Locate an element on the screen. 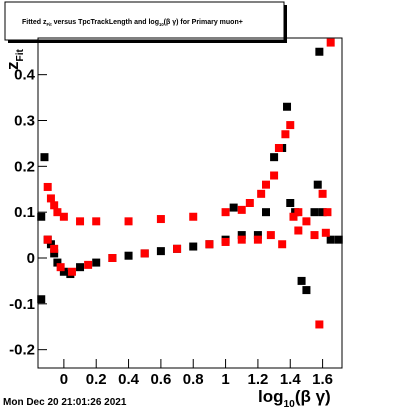 The image size is (400, 409). text-part: z is located at coordinates (12, 66).